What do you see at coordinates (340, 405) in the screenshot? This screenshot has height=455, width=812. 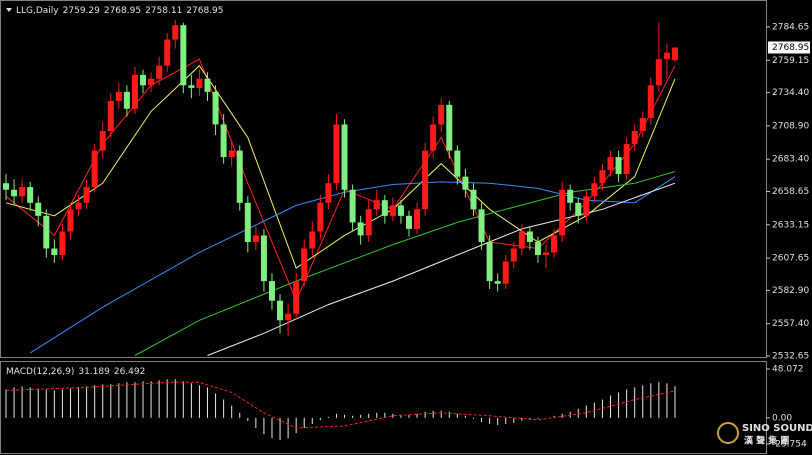 I see `signal-line` at bounding box center [340, 405].